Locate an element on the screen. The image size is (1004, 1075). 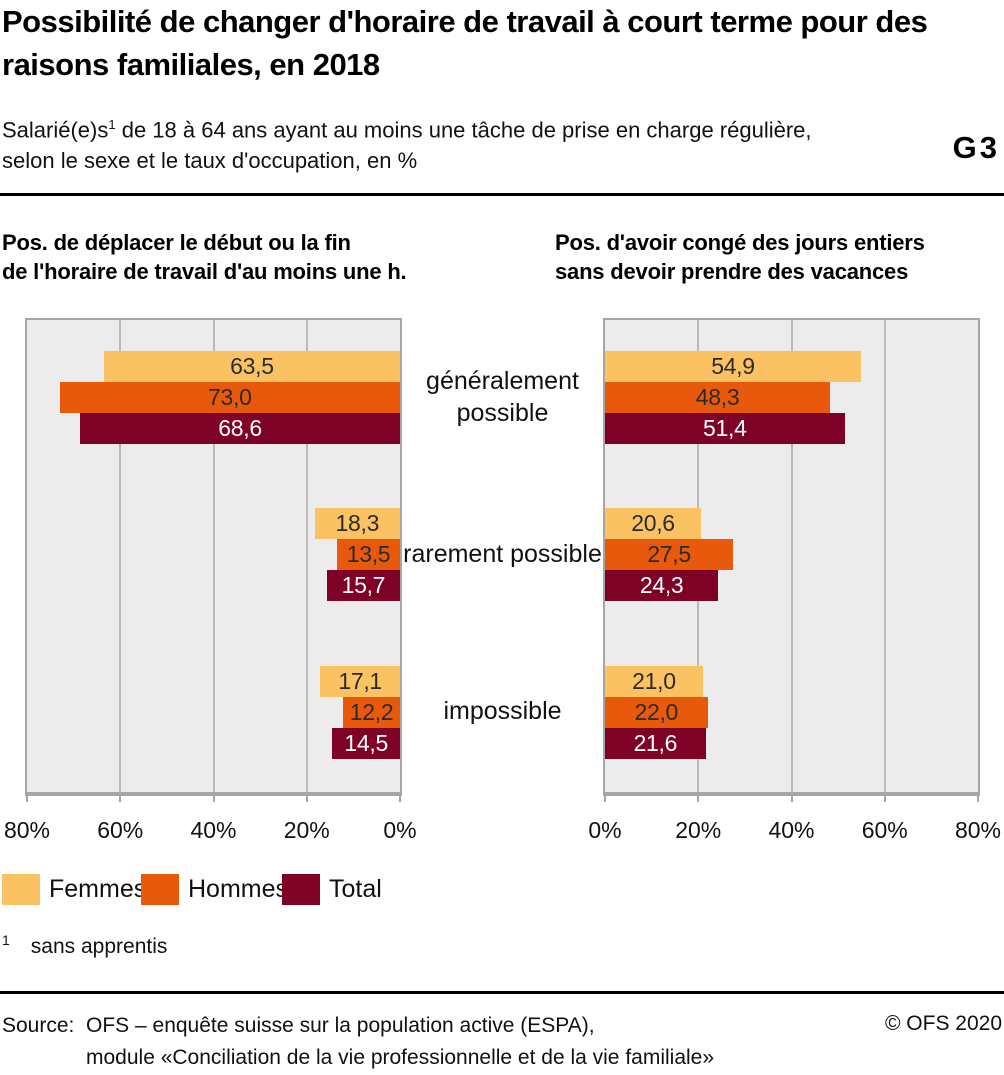
bar-value-label: 14,5 is located at coordinates (366, 742).